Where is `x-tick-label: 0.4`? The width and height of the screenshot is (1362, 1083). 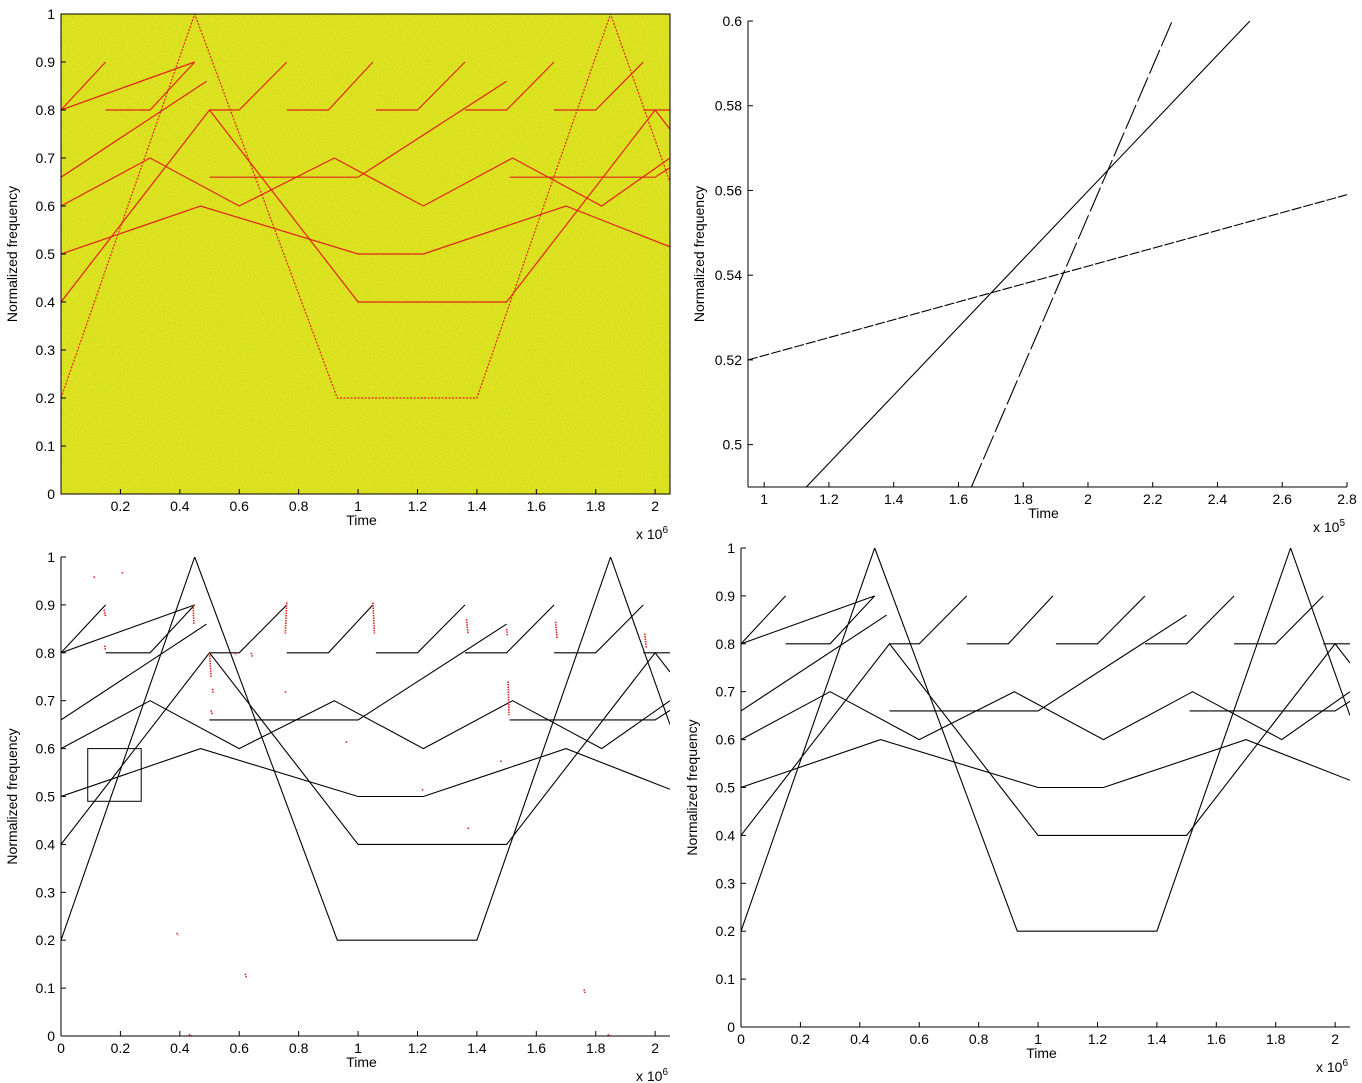
x-tick-label: 0.4 is located at coordinates (860, 1039).